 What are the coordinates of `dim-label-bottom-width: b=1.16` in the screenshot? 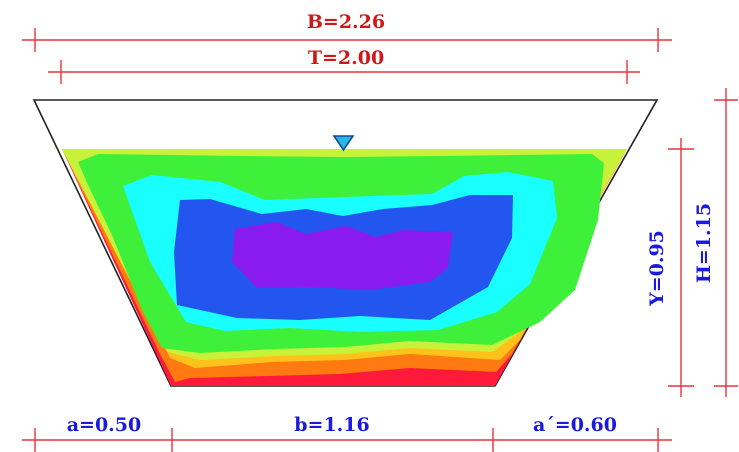 It's located at (331, 425).